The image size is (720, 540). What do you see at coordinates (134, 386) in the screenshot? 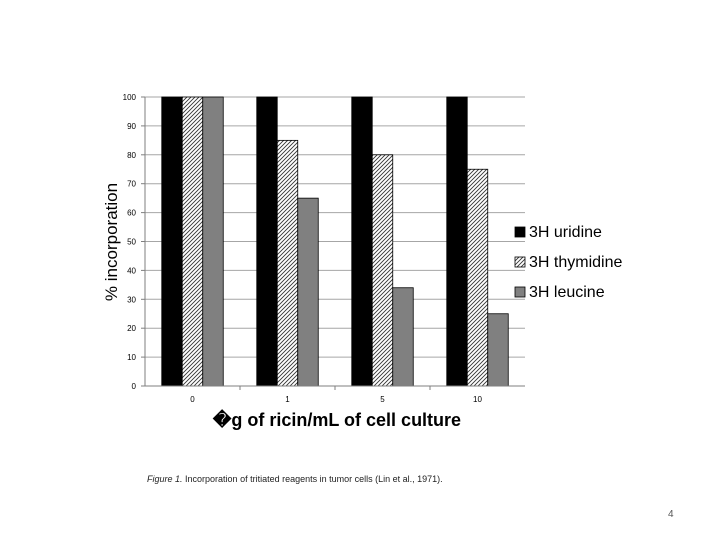
I see `y-tick-label: 0` at bounding box center [134, 386].